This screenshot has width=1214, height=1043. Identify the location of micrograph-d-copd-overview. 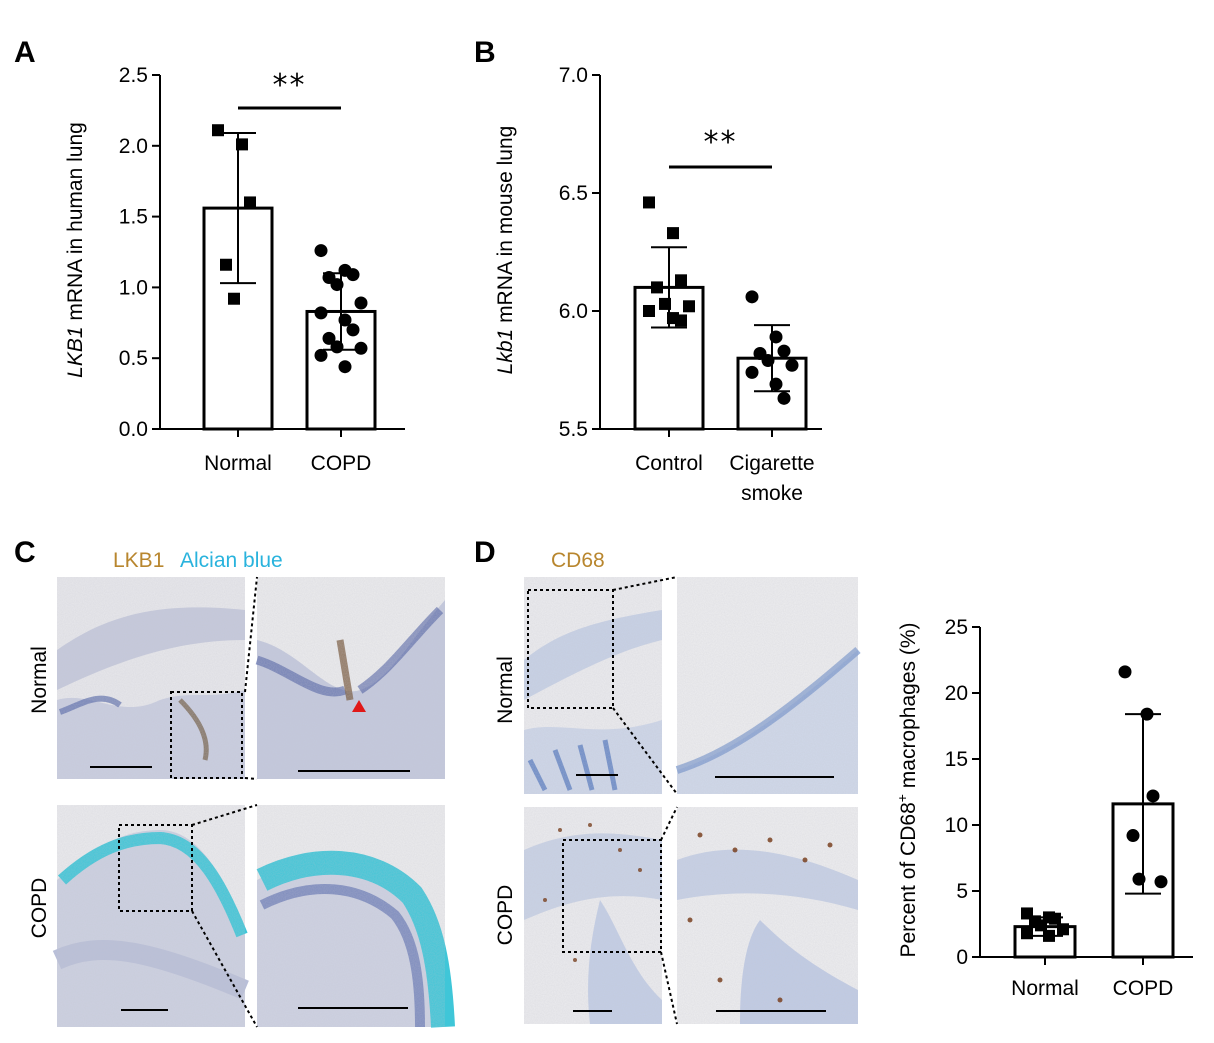
(593, 915).